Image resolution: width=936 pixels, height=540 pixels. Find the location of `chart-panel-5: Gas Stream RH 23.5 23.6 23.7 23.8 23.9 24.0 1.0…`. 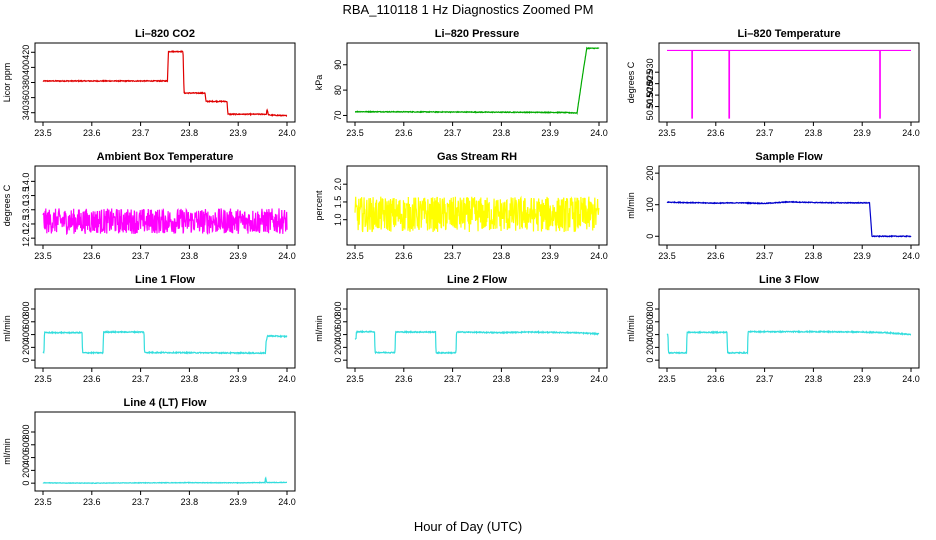

chart-panel-5: Gas Stream RH 23.5 23.6 23.7 23.8 23.9 24.0 1.0… is located at coordinates (461, 206).